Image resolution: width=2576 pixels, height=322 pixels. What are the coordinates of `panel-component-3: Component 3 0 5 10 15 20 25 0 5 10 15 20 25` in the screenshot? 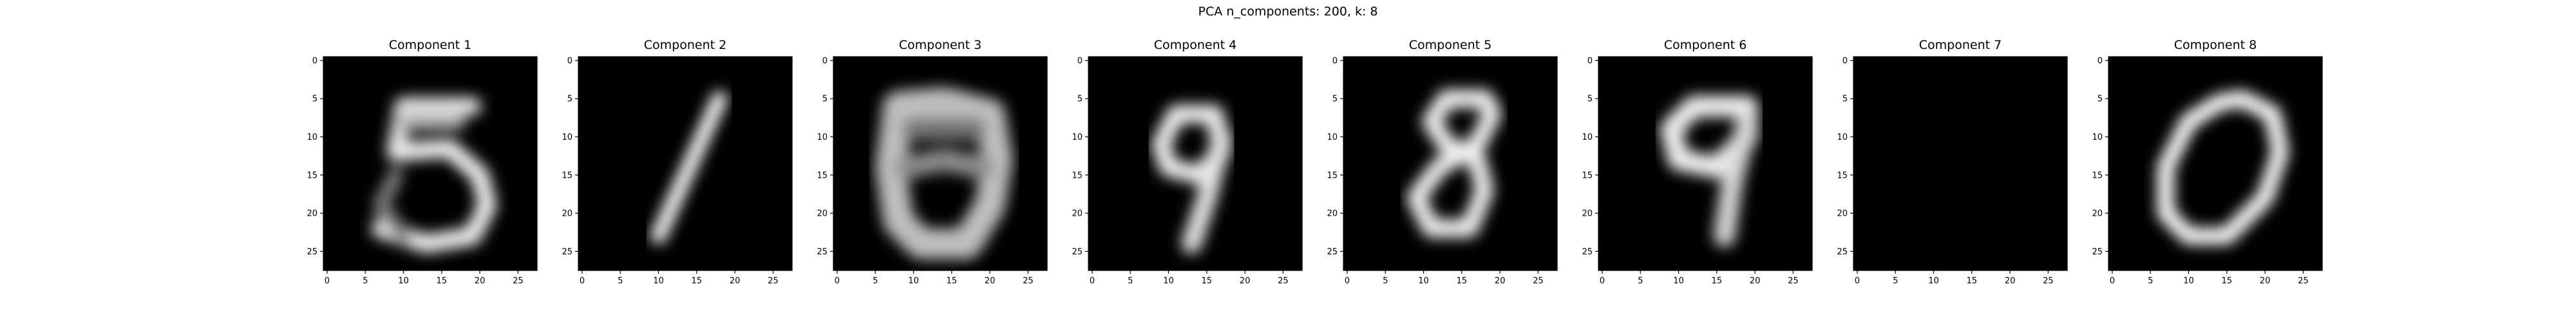 It's located at (933, 162).